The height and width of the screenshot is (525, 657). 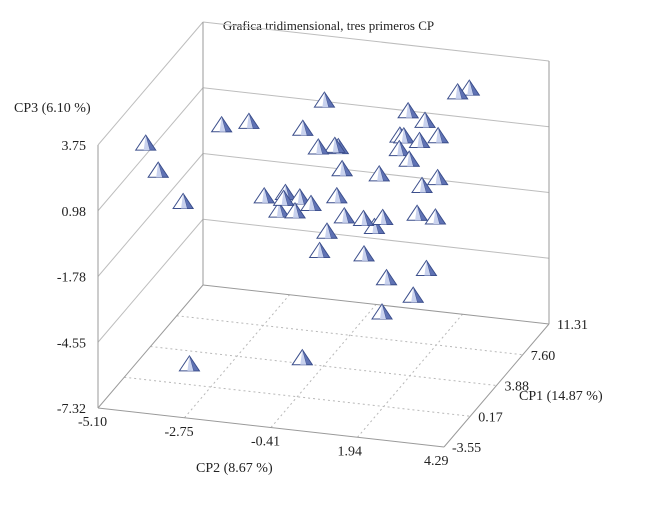 What do you see at coordinates (74, 212) in the screenshot?
I see `z-tick-label: 0.98` at bounding box center [74, 212].